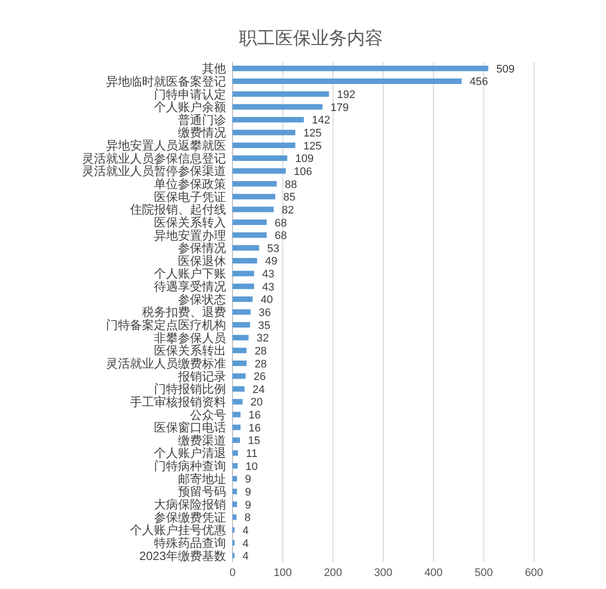 The image size is (606, 589). I want to click on category-label: 个人账户挂号优惠, so click(178, 530).